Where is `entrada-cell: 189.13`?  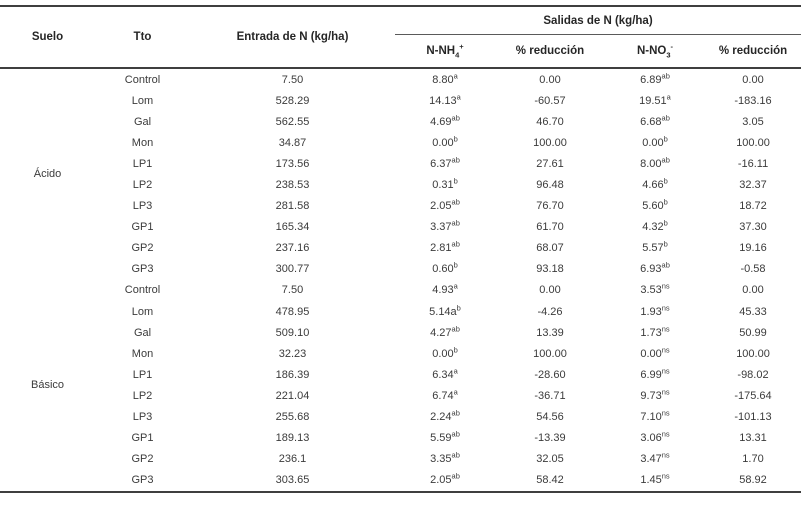
entrada-cell: 189.13 is located at coordinates (292, 438).